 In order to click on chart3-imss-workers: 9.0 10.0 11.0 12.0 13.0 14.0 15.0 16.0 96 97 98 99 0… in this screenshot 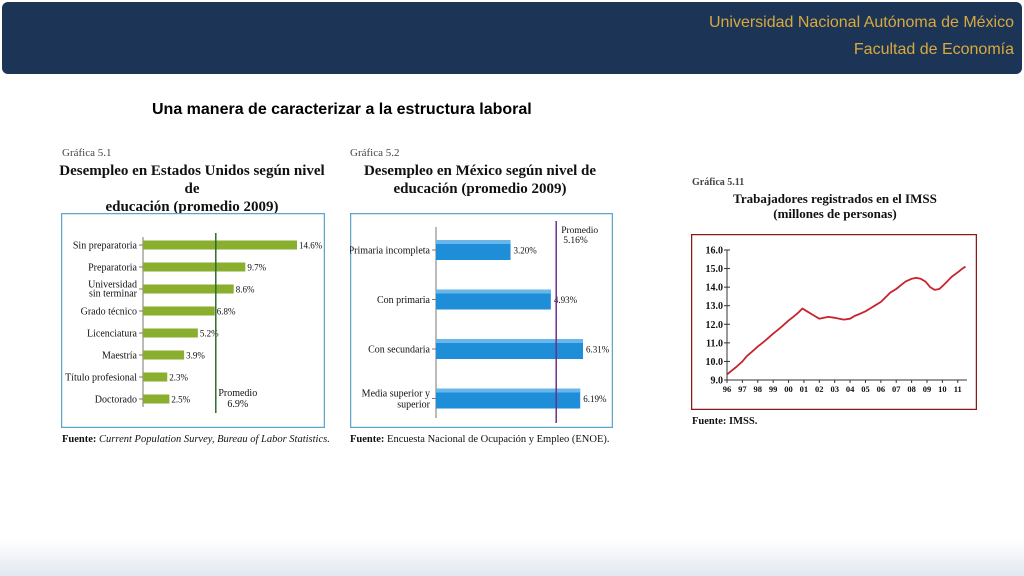, I will do `click(834, 322)`.